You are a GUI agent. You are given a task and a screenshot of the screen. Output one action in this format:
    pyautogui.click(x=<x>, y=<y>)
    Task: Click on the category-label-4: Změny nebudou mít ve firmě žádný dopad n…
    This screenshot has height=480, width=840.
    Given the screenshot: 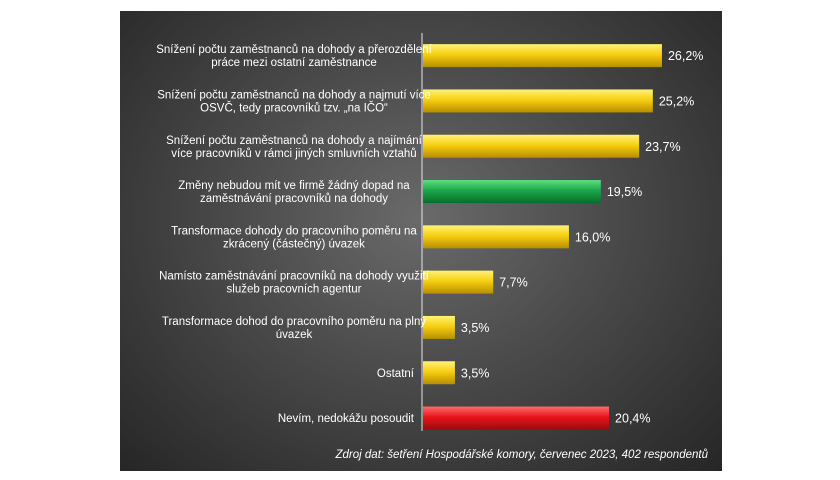 What is the action you would take?
    pyautogui.click(x=294, y=192)
    